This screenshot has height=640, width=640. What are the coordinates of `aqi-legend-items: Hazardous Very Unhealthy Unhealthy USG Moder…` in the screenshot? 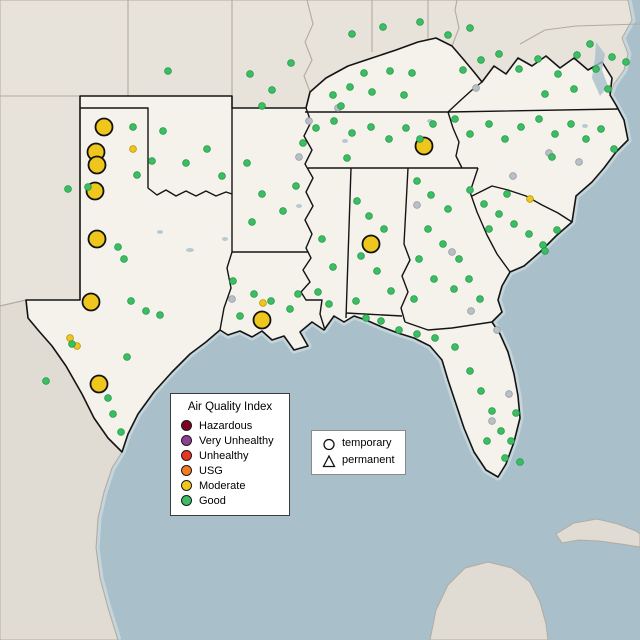 It's located at (230, 463).